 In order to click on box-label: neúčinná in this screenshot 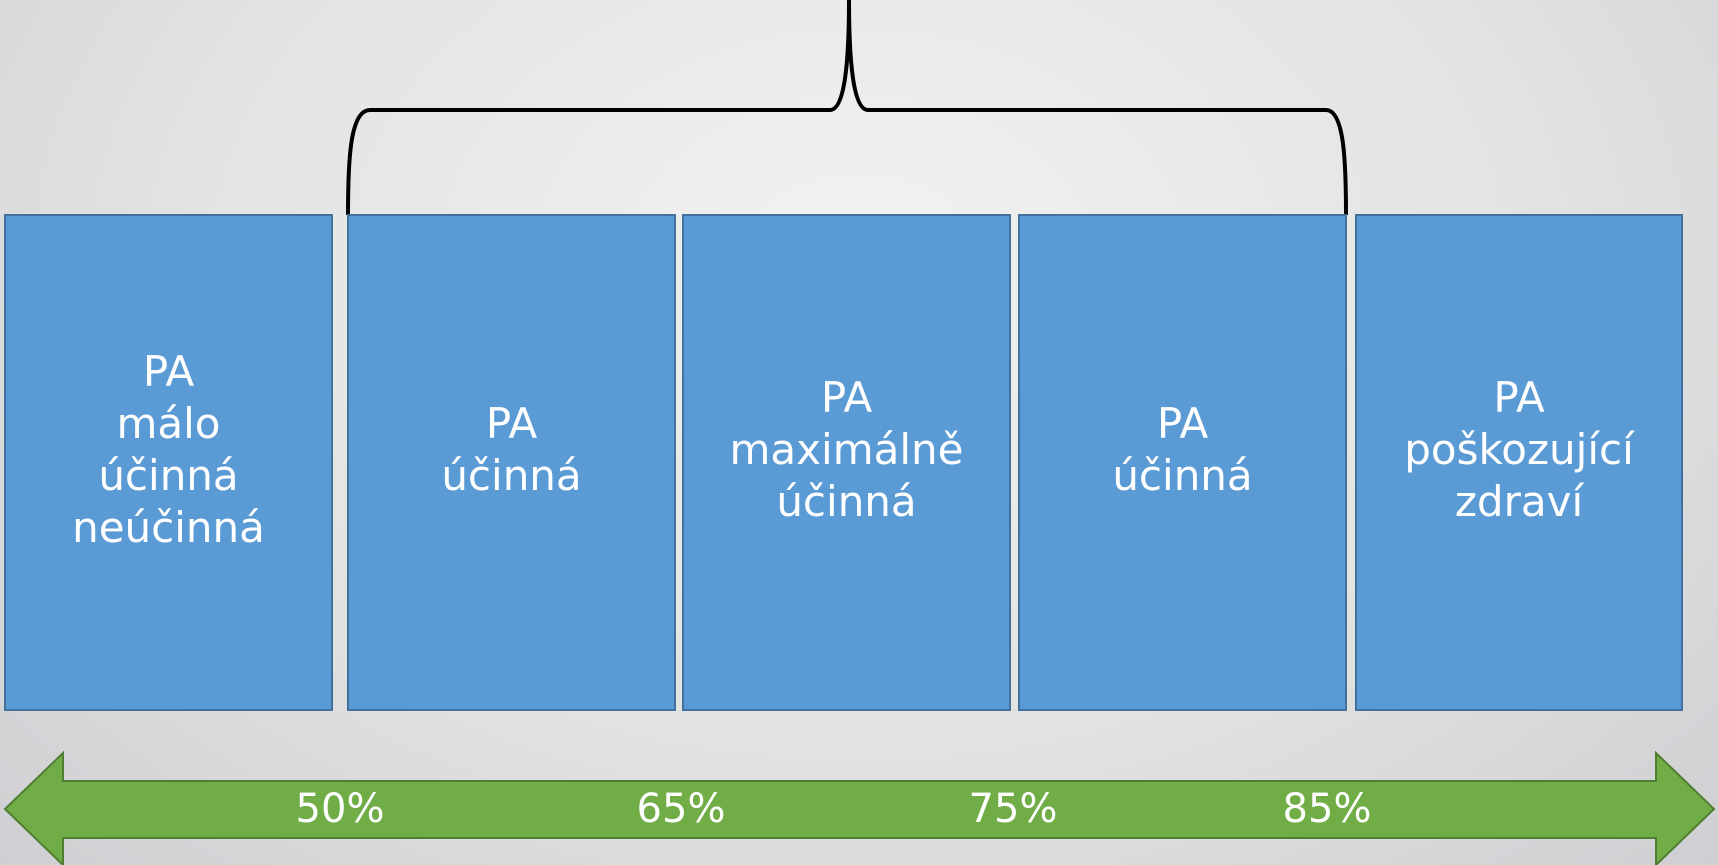, I will do `click(168, 527)`.